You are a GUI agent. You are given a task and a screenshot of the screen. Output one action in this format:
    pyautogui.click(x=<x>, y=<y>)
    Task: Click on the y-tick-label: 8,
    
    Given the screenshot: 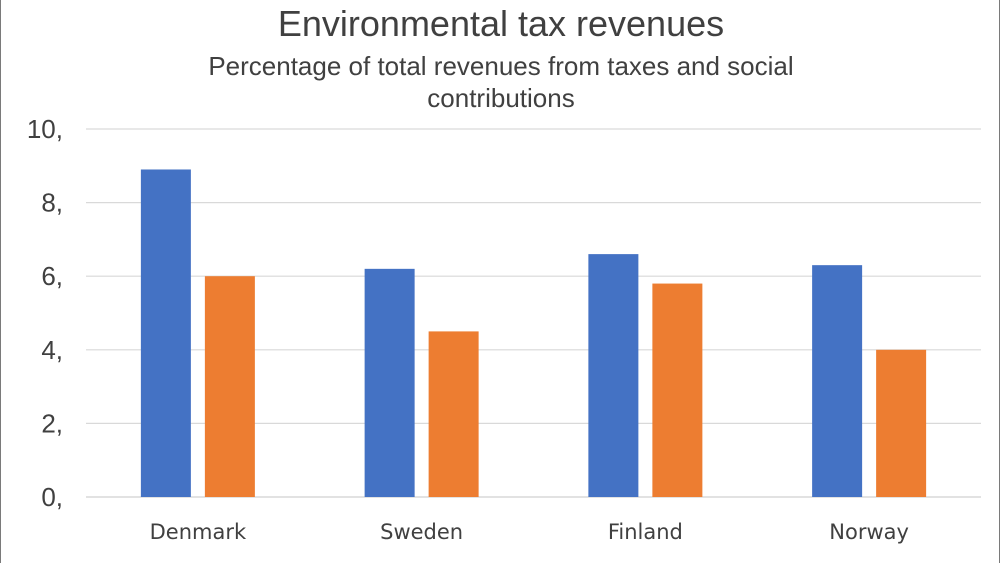 What is the action you would take?
    pyautogui.click(x=52, y=203)
    